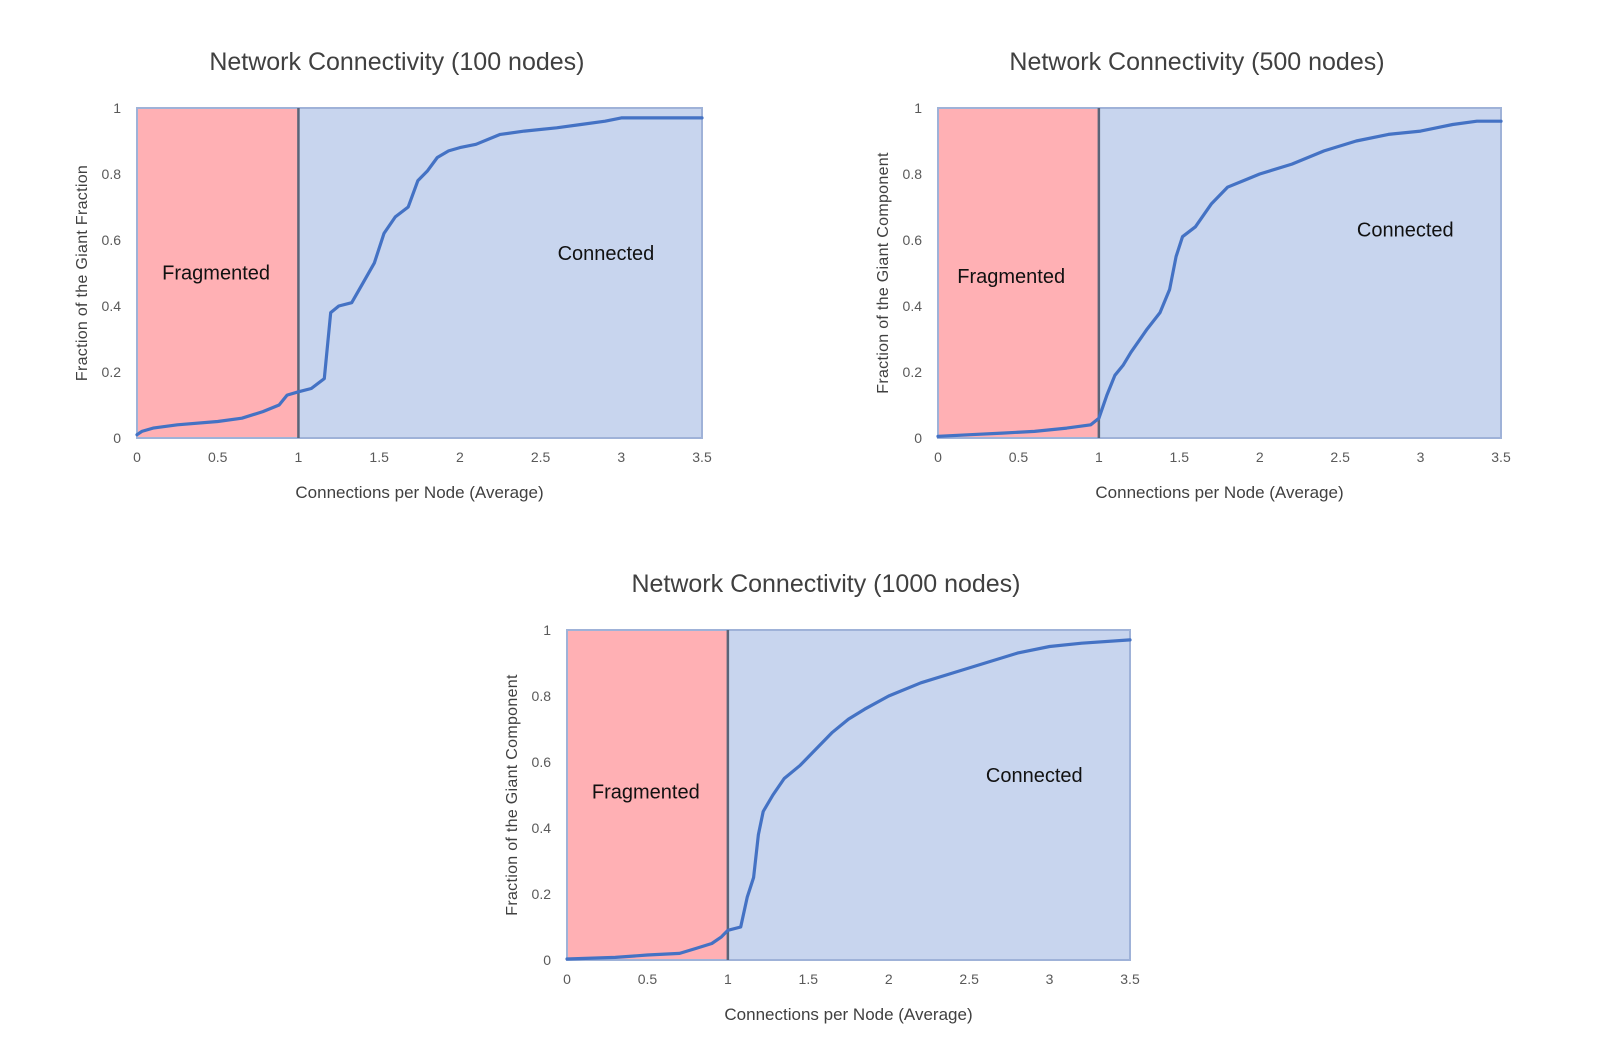 This screenshot has height=1060, width=1600. What do you see at coordinates (396, 62) in the screenshot?
I see `chart-title: Network Connectivity (100 nodes)` at bounding box center [396, 62].